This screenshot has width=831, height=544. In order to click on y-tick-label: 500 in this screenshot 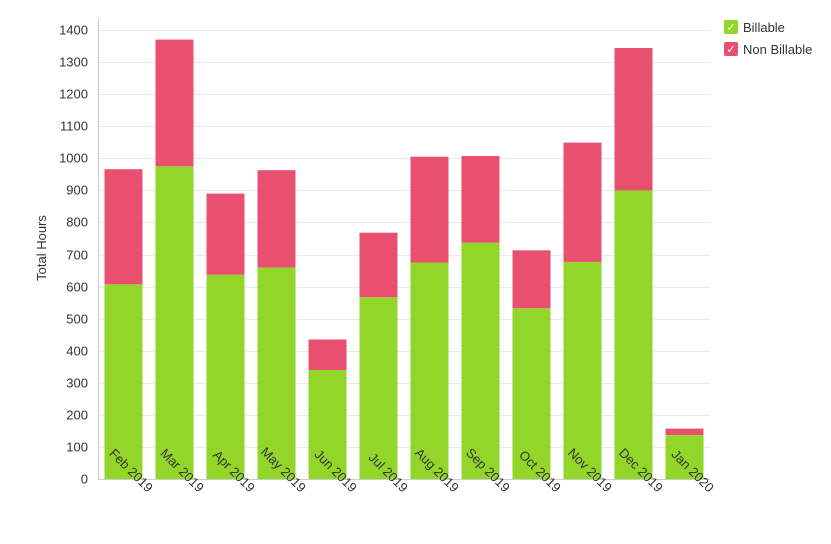, I will do `click(77, 319)`.